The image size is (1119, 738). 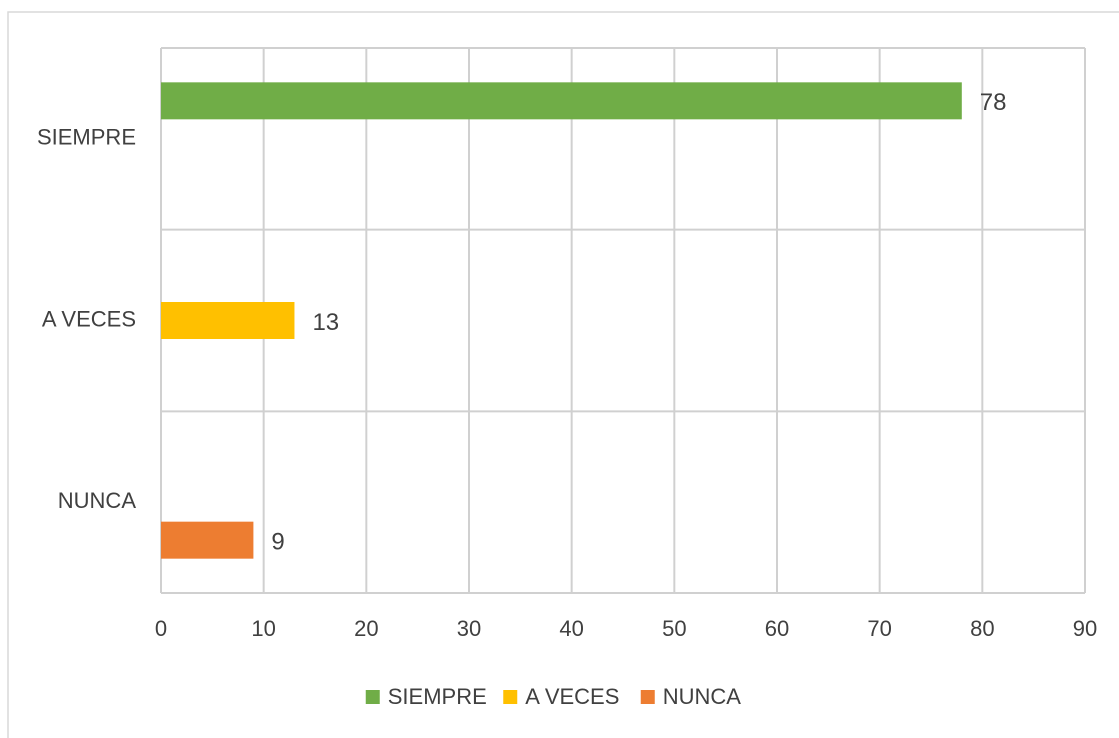 I want to click on y-tick-label: A VECES, so click(x=89, y=318).